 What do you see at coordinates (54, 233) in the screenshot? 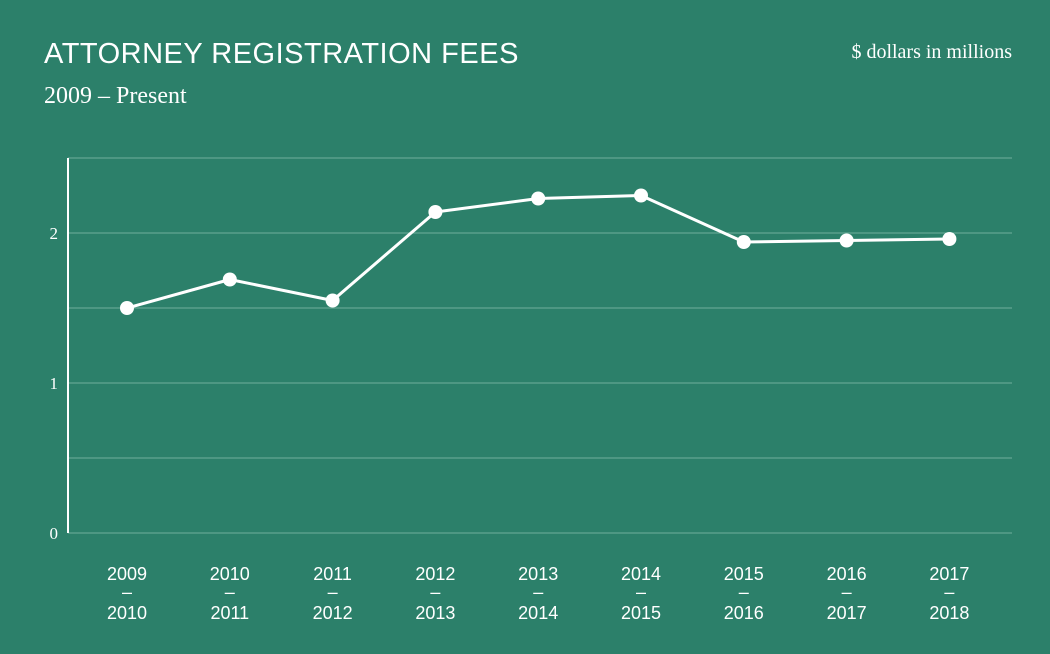
I see `y-tick-label-2: 2` at bounding box center [54, 233].